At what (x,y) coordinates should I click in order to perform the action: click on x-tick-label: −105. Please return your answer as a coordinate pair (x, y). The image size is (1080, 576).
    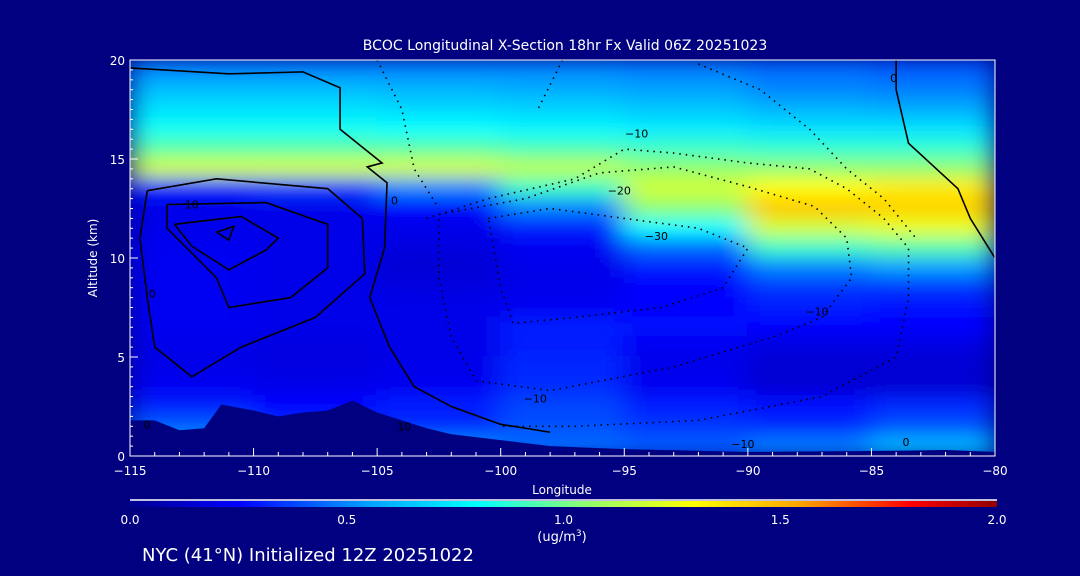
    Looking at the image, I should click on (377, 471).